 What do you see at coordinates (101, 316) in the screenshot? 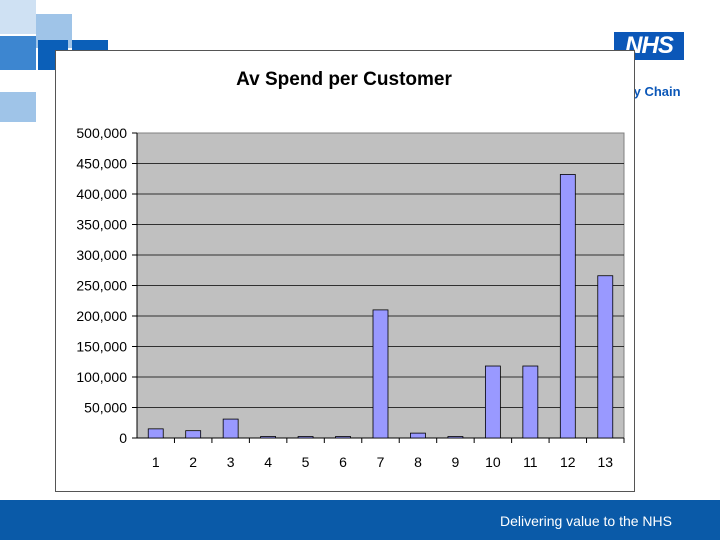
I see `y-tick-label: 200,000` at bounding box center [101, 316].